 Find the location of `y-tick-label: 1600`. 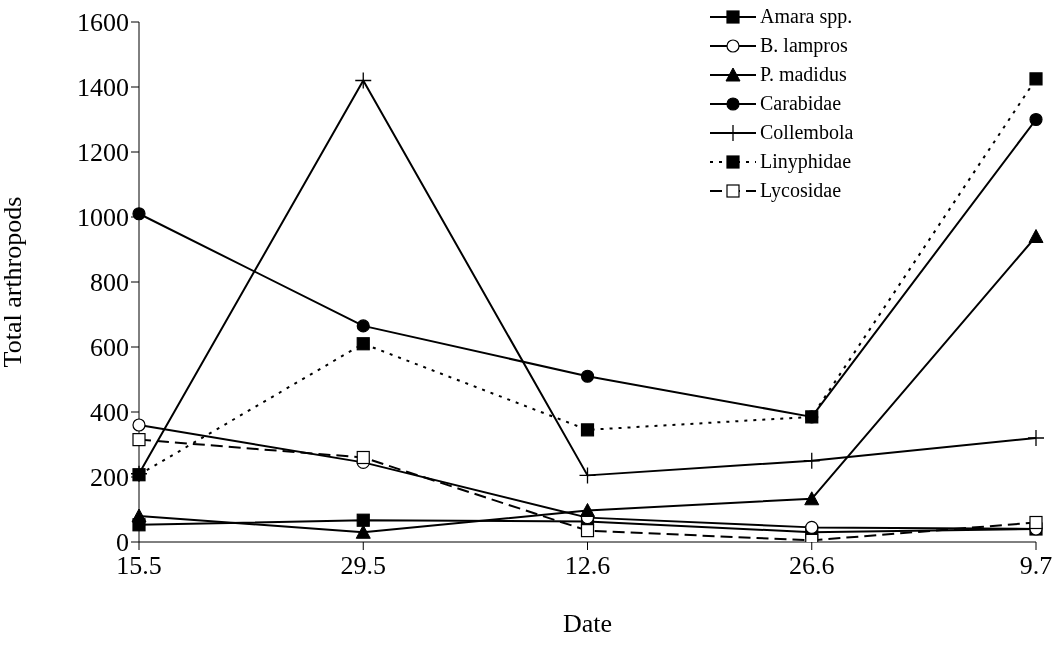

y-tick-label: 1600 is located at coordinates (103, 23).